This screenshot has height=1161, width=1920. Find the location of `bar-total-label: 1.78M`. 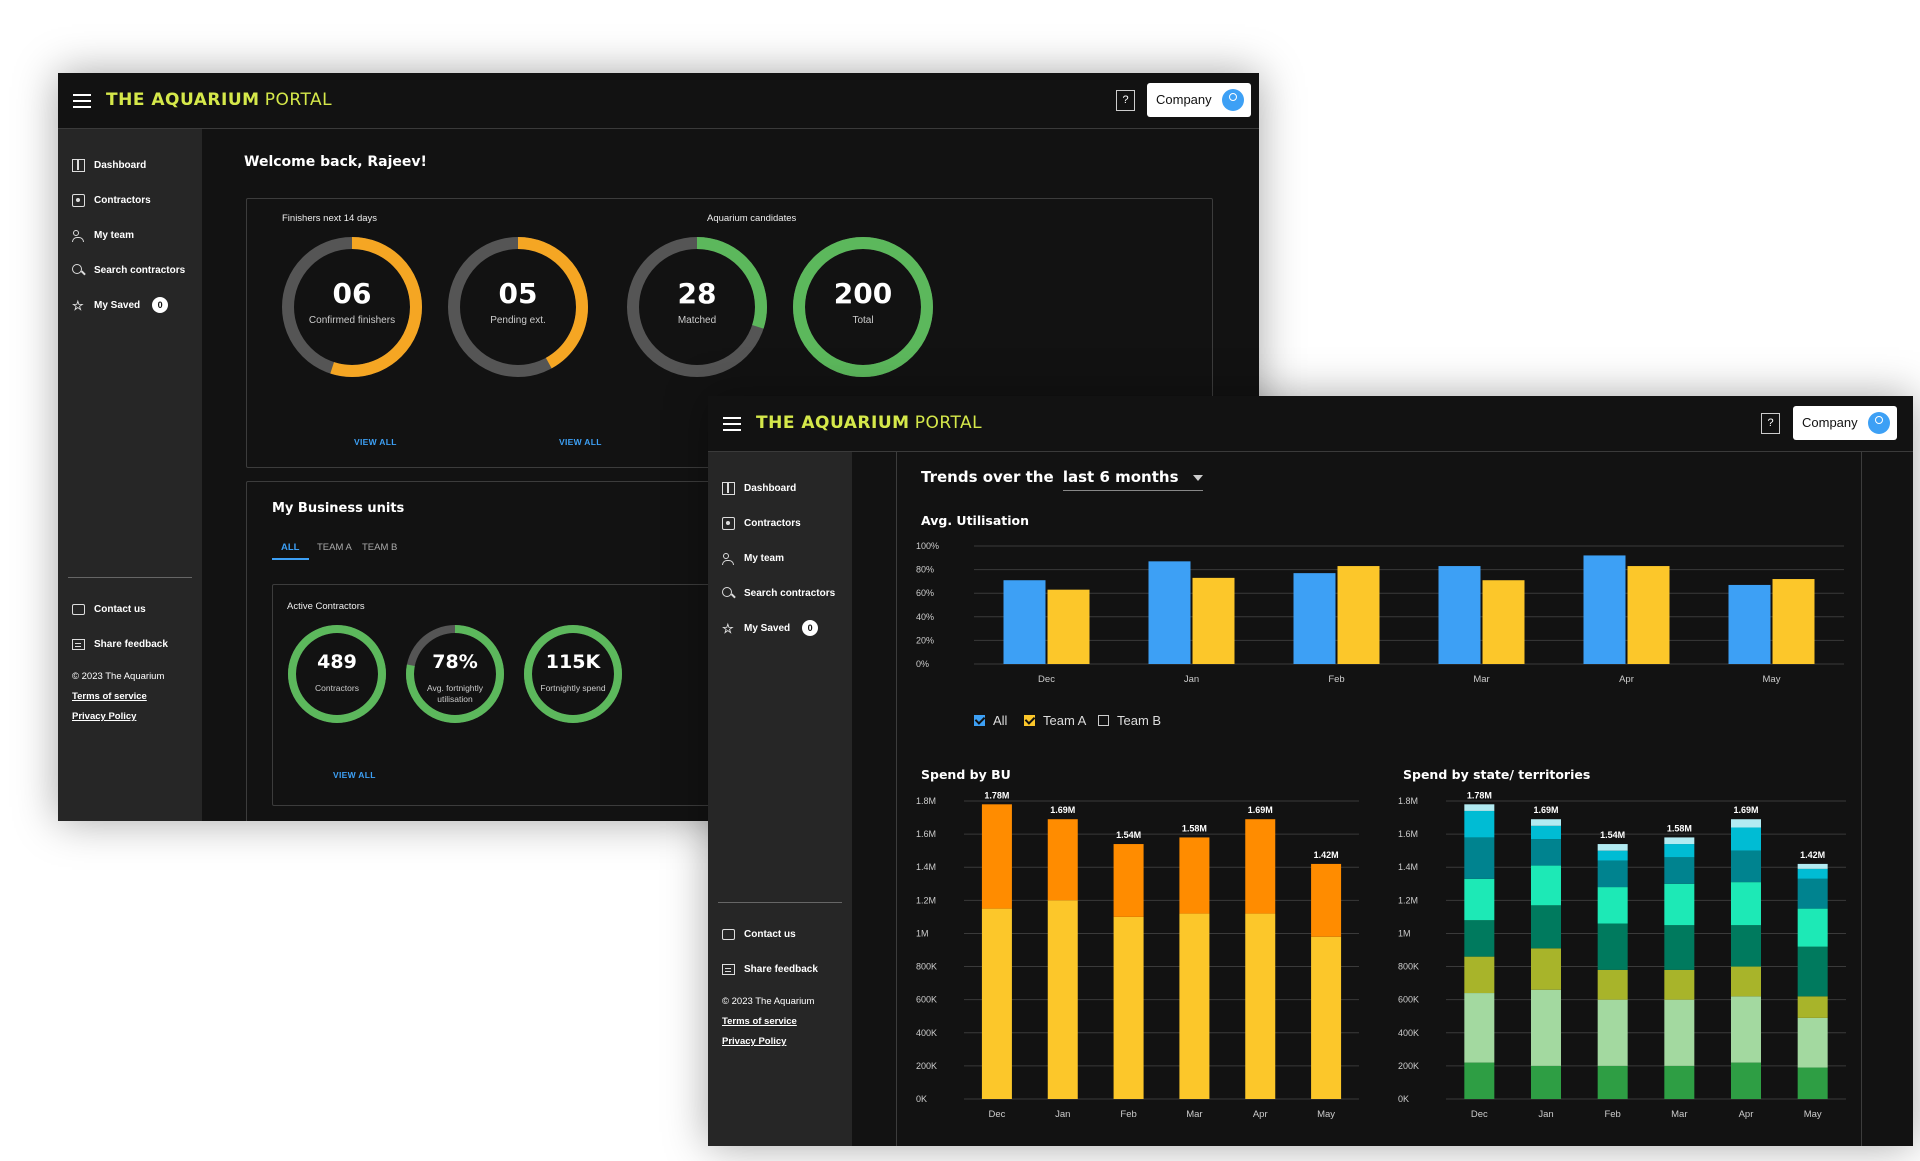

bar-total-label: 1.78M is located at coordinates (1479, 795).